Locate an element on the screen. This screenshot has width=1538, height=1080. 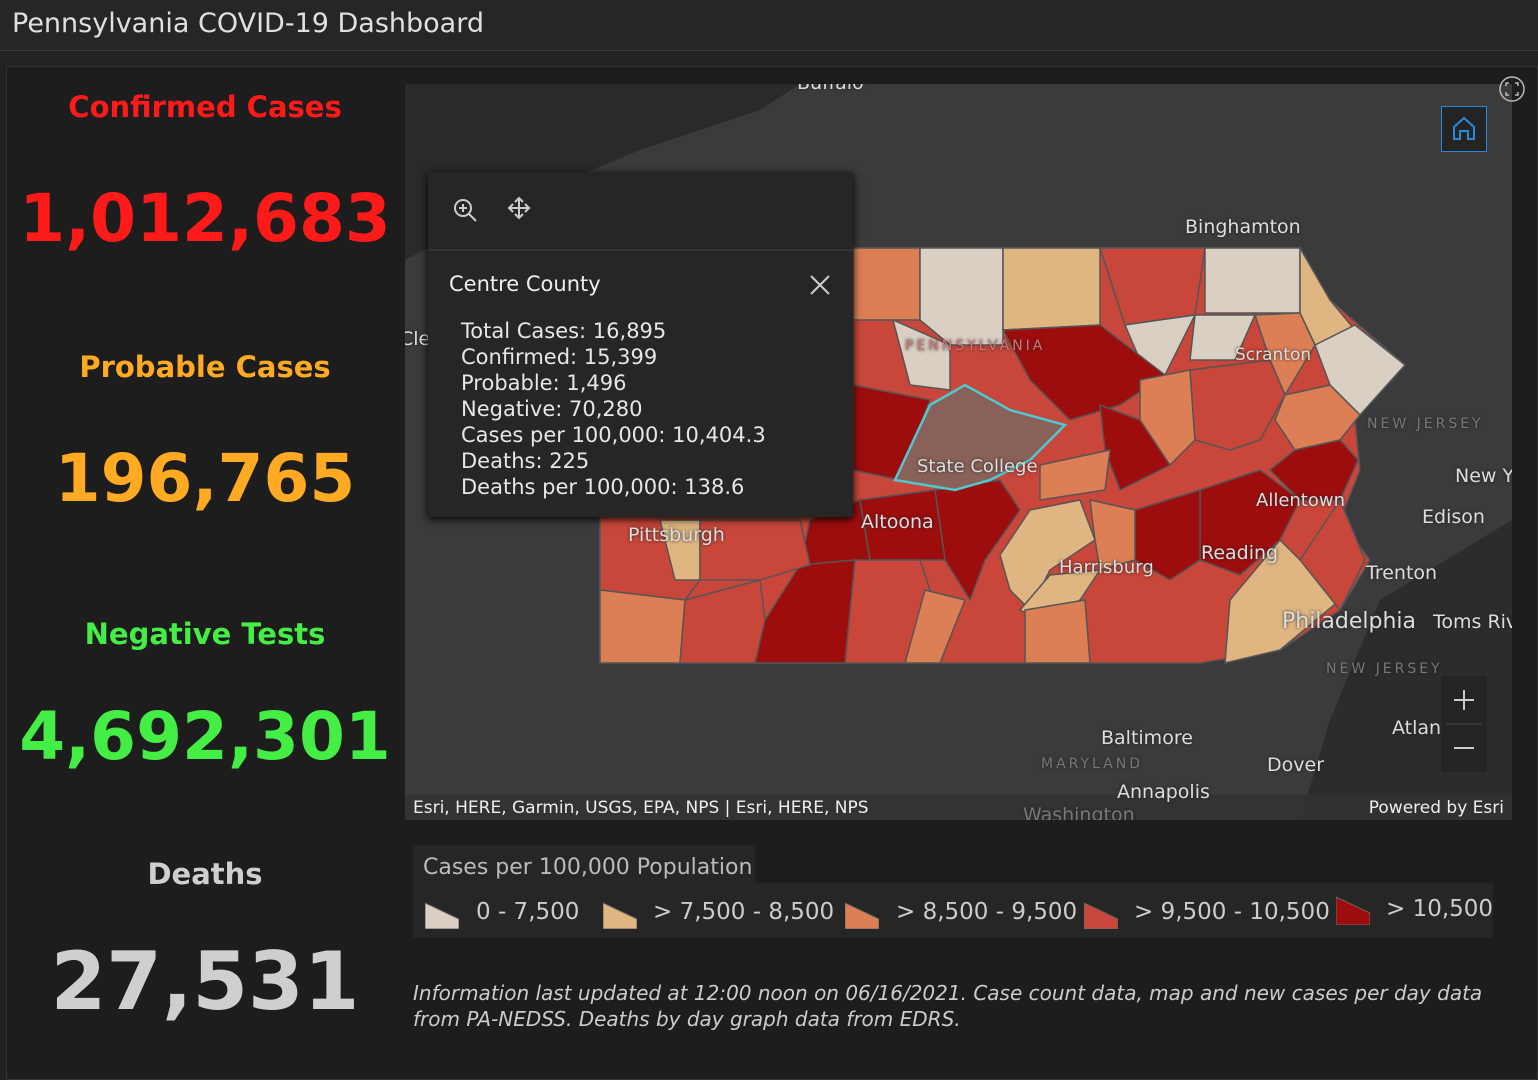
map-label: Altoona is located at coordinates (897, 522).